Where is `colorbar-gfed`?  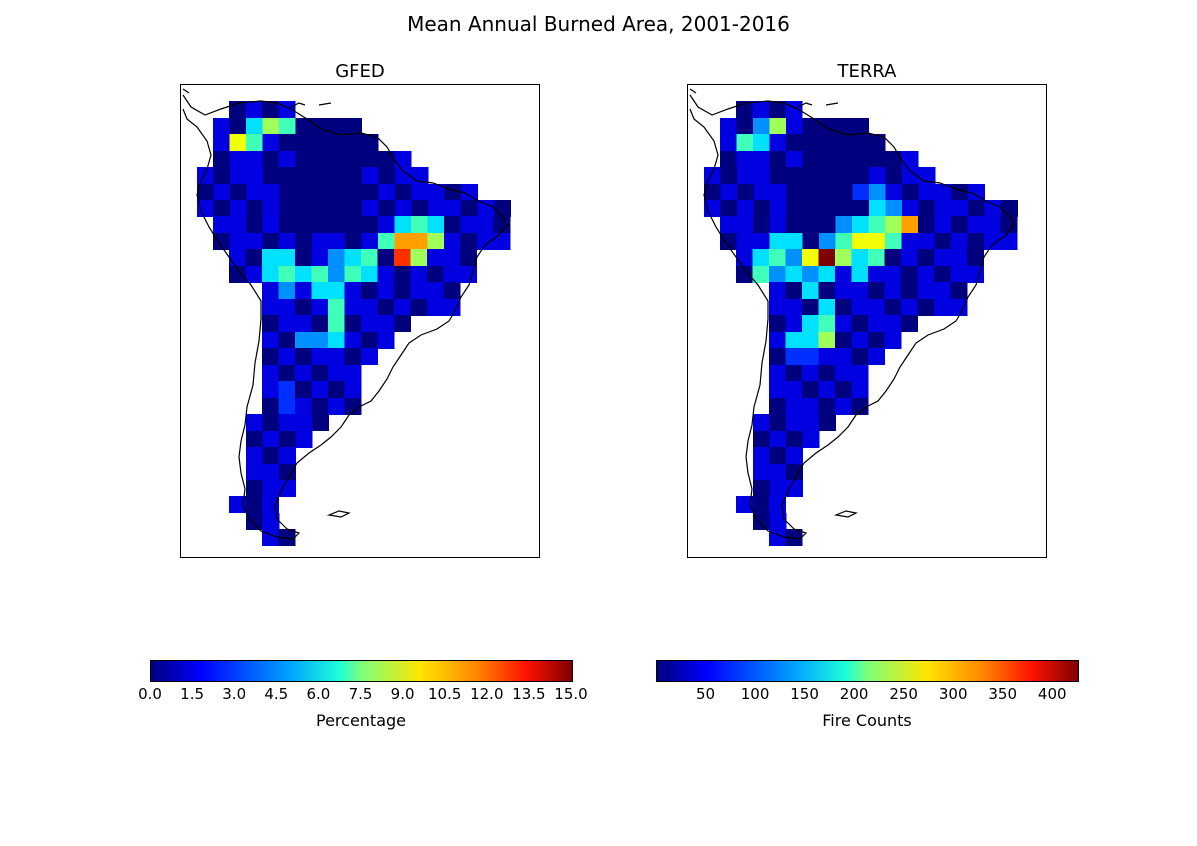
colorbar-gfed is located at coordinates (361, 671).